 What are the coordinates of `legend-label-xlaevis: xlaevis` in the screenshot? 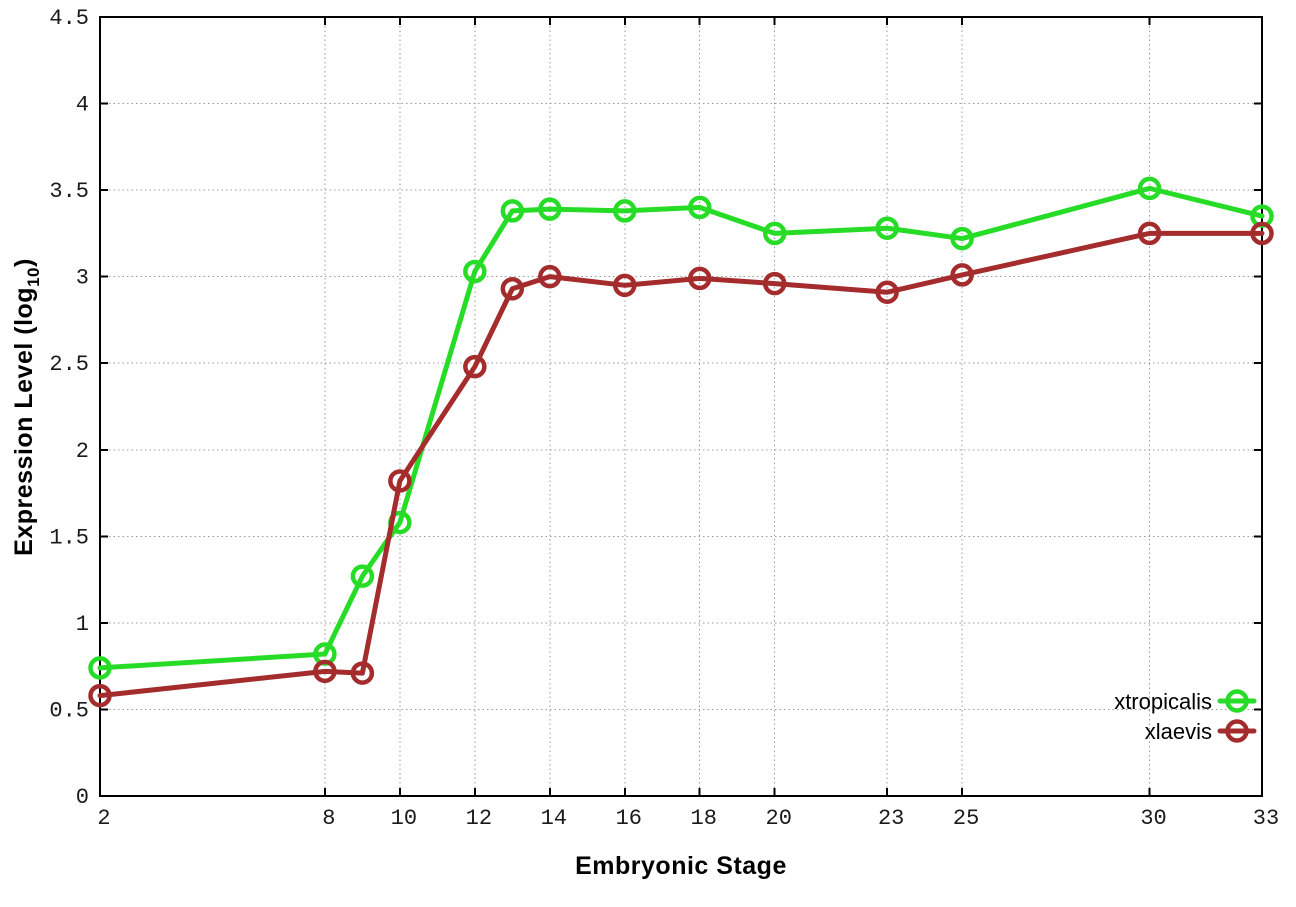 It's located at (1178, 731).